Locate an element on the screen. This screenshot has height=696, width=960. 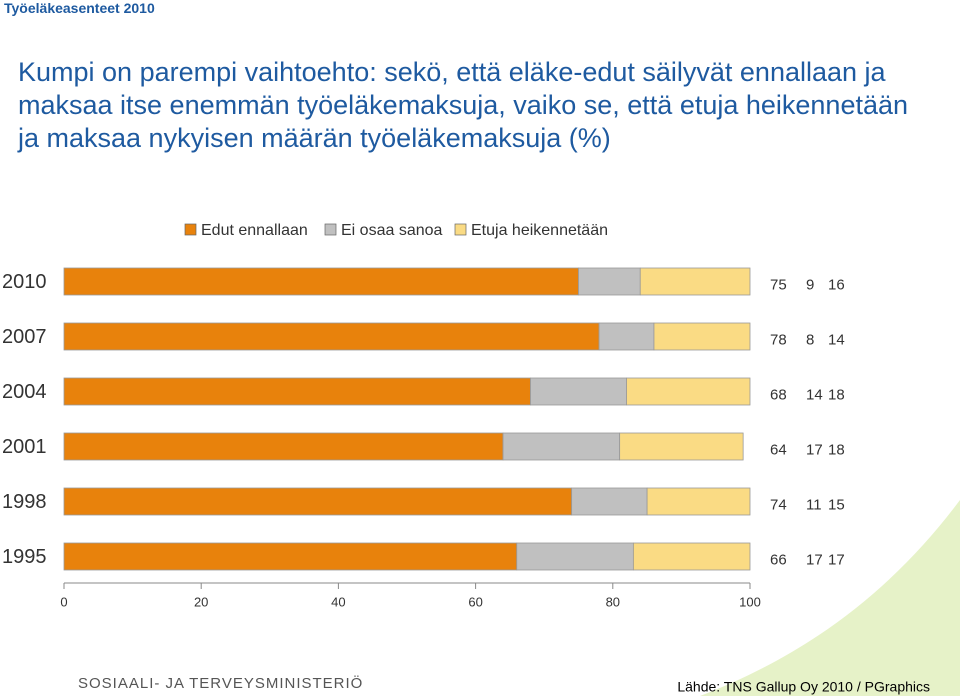
x-tick-label: 60 is located at coordinates (475, 601).